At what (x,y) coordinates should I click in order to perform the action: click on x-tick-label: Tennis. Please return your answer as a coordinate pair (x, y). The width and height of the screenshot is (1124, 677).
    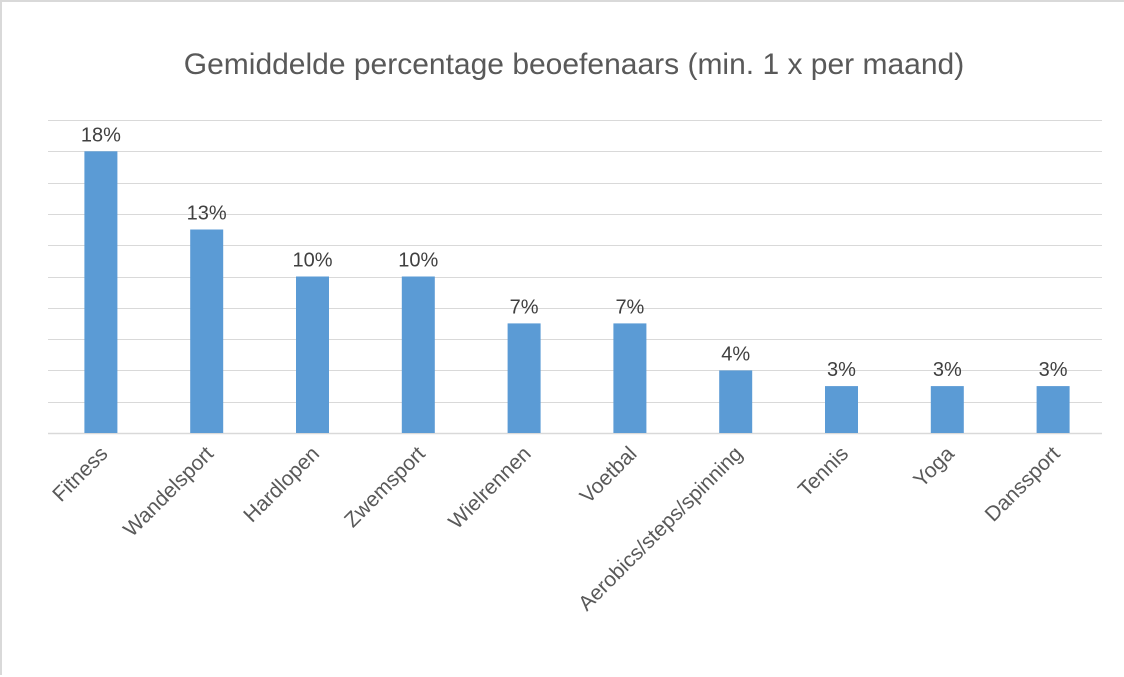
    Looking at the image, I should click on (823, 471).